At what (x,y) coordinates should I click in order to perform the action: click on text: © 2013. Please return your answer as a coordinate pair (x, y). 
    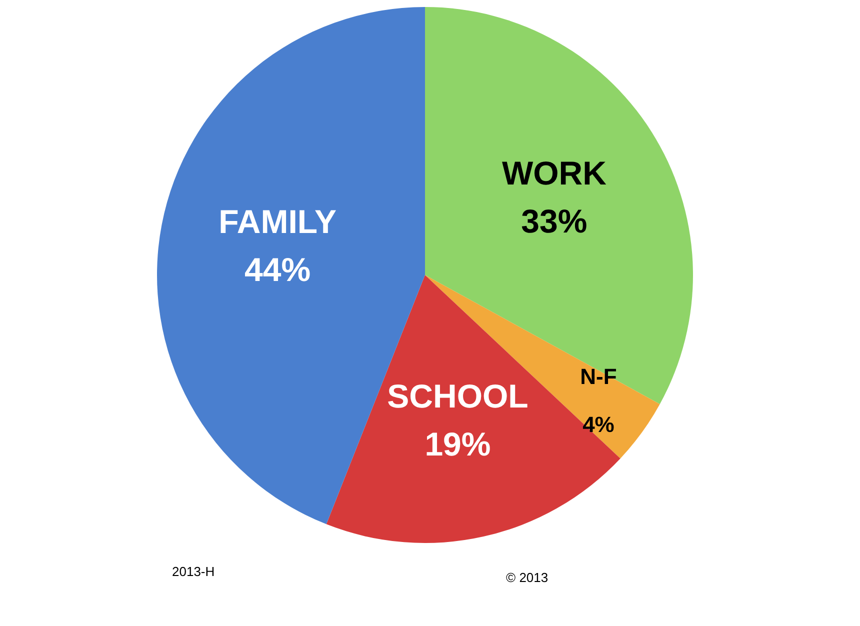
    Looking at the image, I should click on (527, 577).